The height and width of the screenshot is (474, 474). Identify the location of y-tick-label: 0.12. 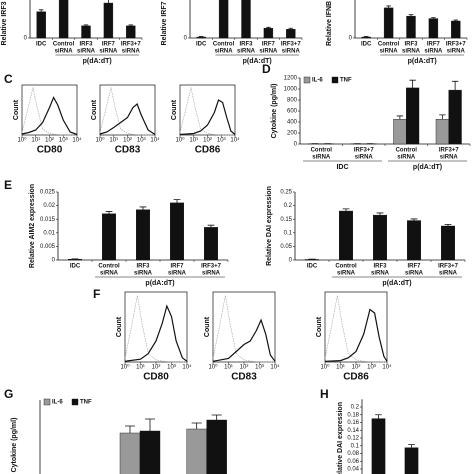
(353, 439).